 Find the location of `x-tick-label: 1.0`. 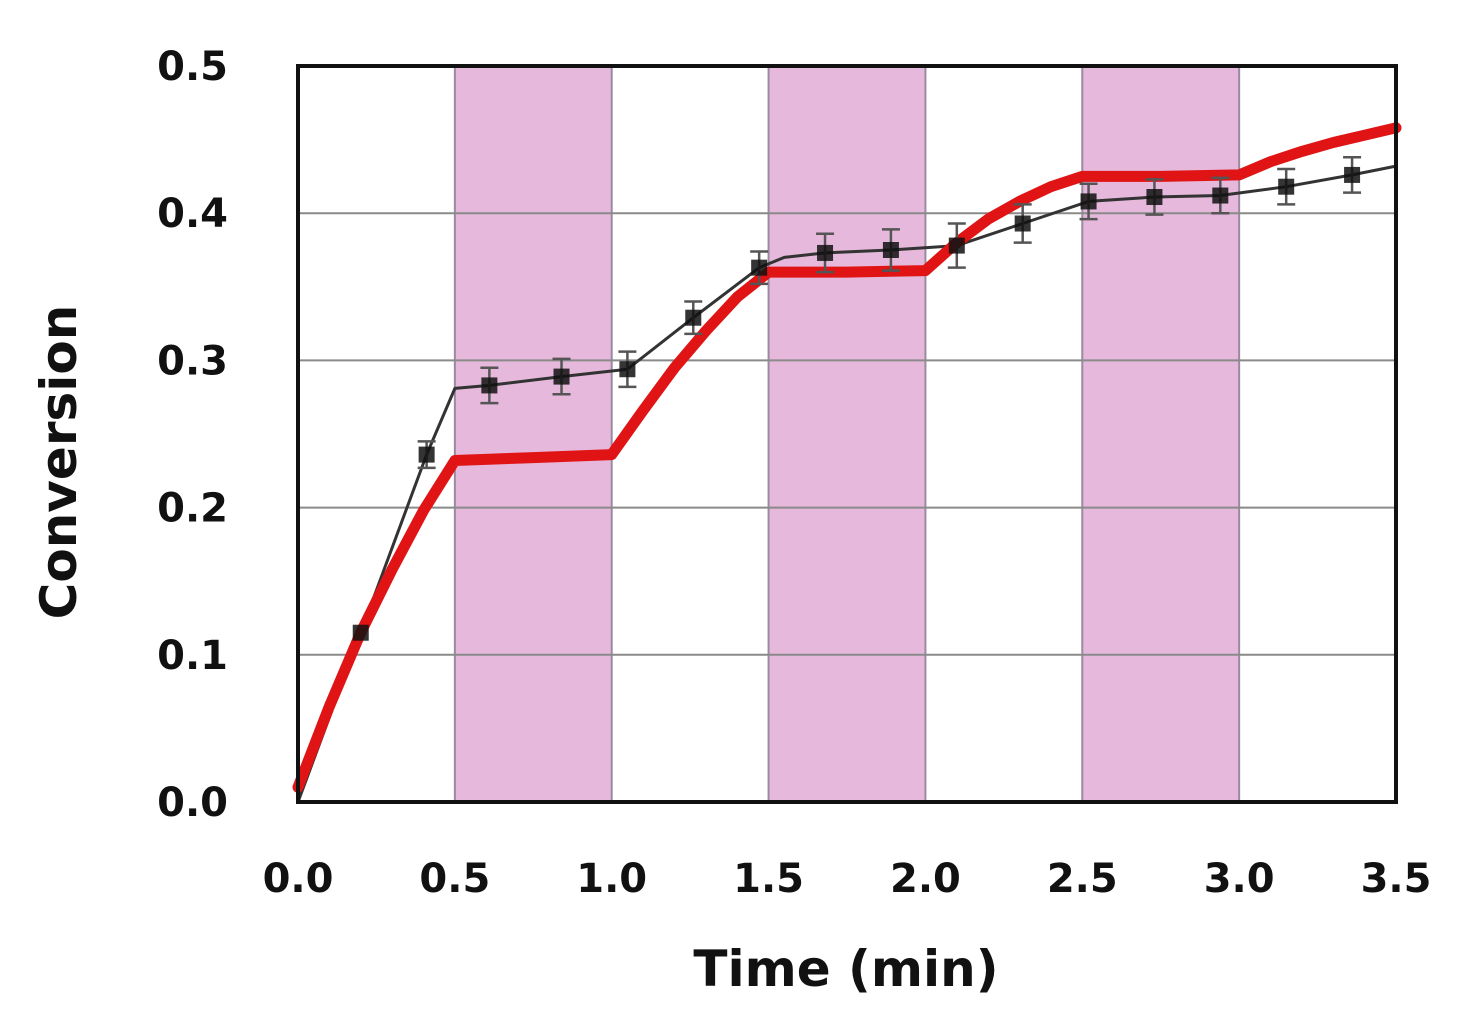

x-tick-label: 1.0 is located at coordinates (611, 879).